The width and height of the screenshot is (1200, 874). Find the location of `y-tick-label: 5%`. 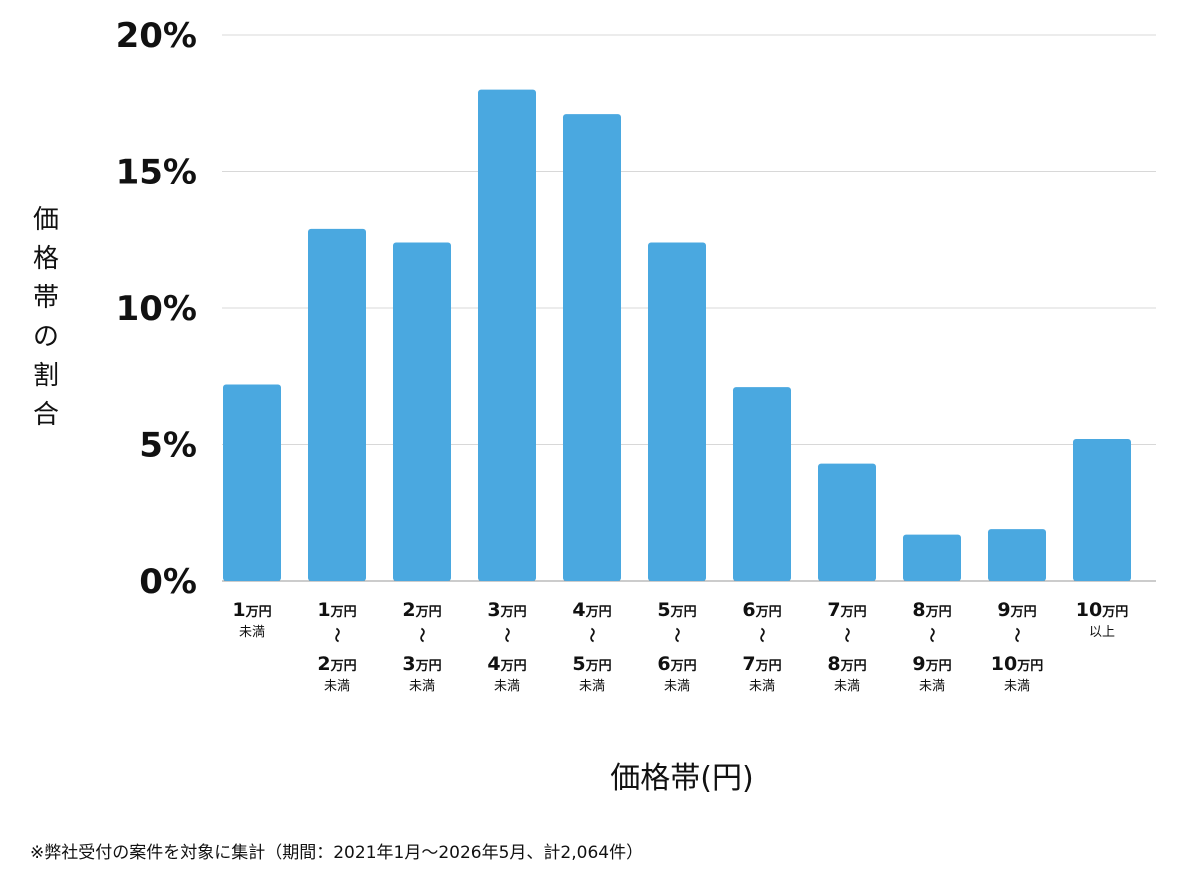

y-tick-label: 5% is located at coordinates (168, 446).